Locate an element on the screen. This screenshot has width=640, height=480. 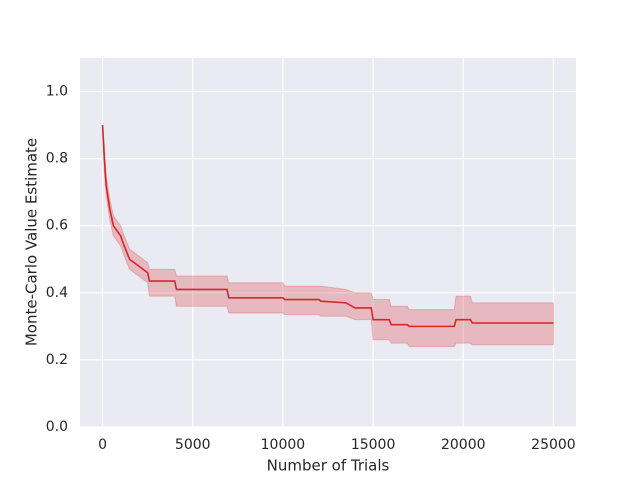
x-tick-label: 15000 is located at coordinates (373, 445).